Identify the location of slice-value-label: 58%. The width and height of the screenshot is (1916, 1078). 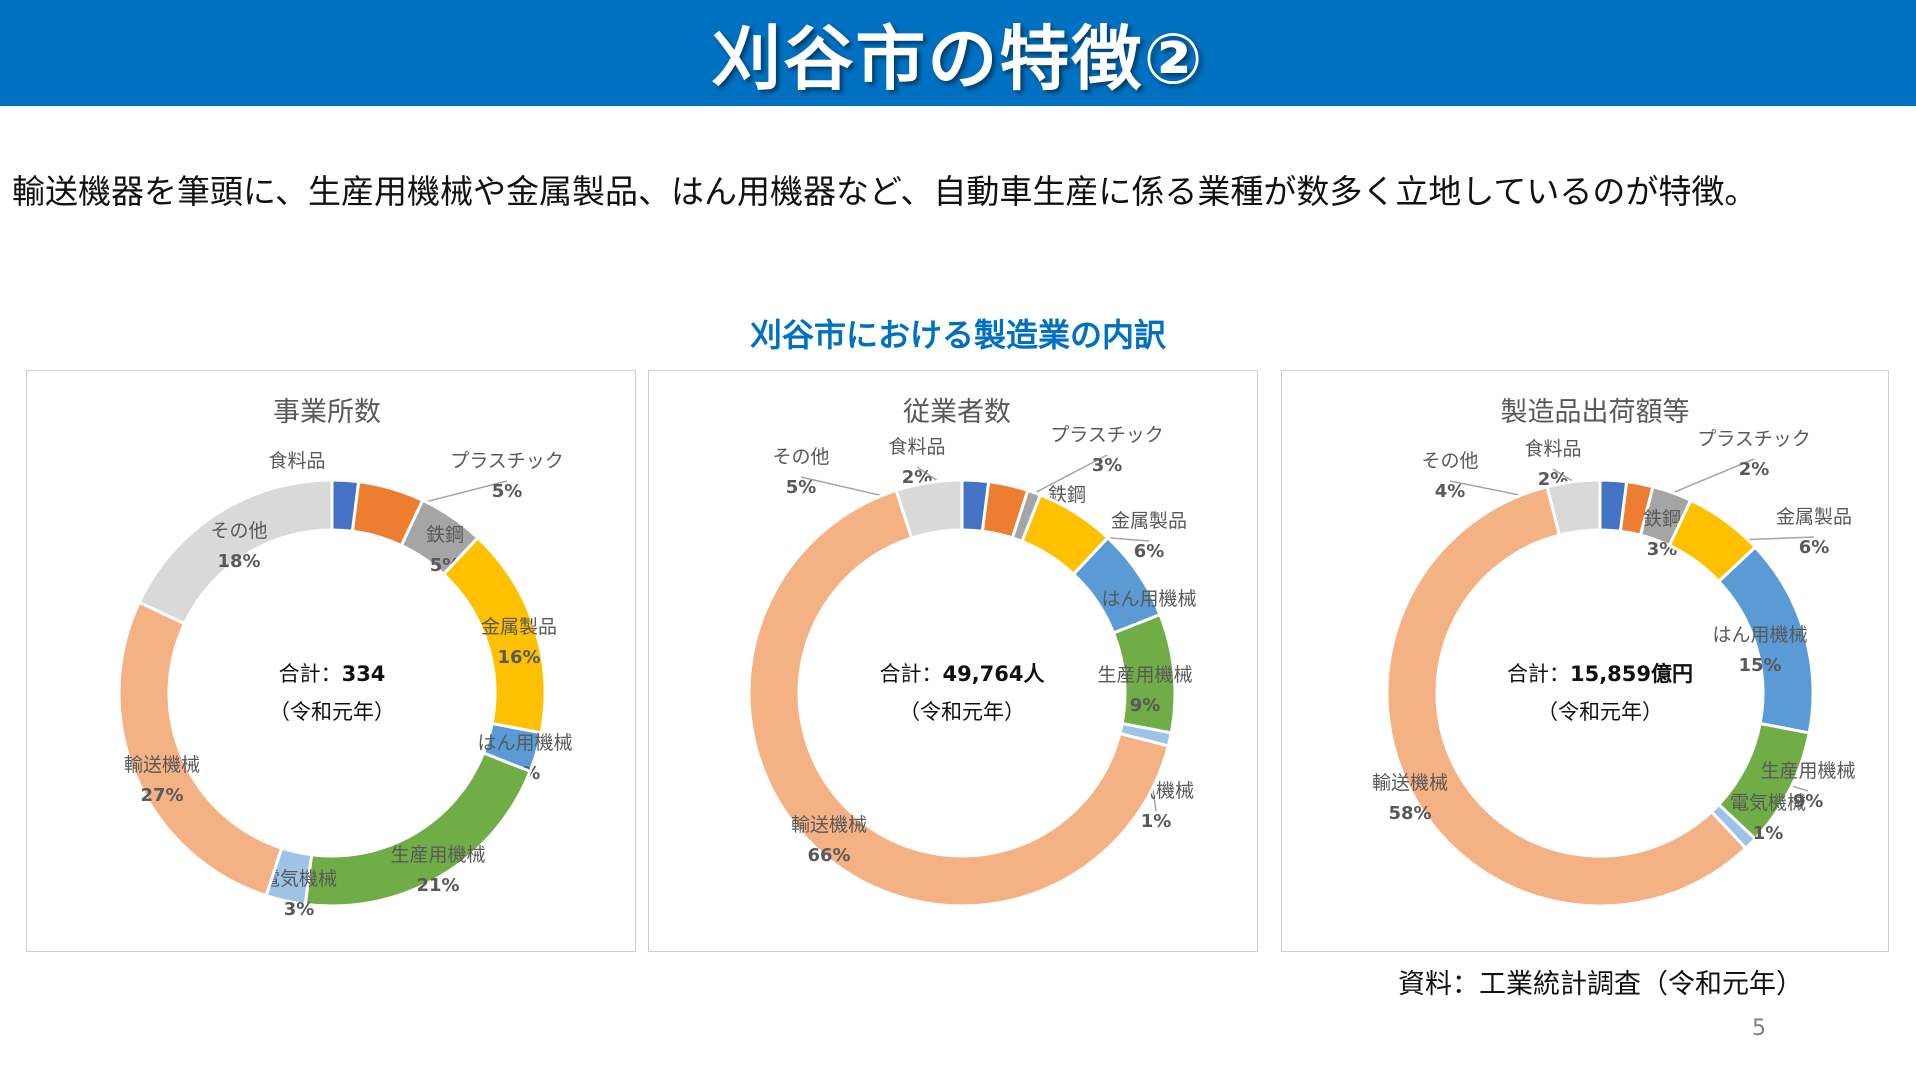
(1409, 813).